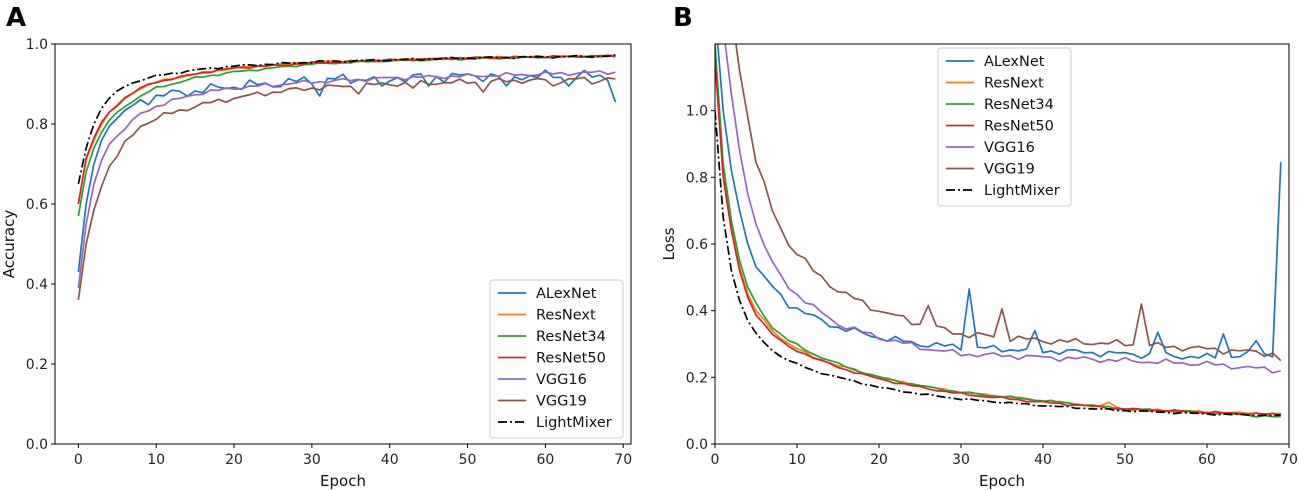  I want to click on panel-letter: B, so click(683, 18).